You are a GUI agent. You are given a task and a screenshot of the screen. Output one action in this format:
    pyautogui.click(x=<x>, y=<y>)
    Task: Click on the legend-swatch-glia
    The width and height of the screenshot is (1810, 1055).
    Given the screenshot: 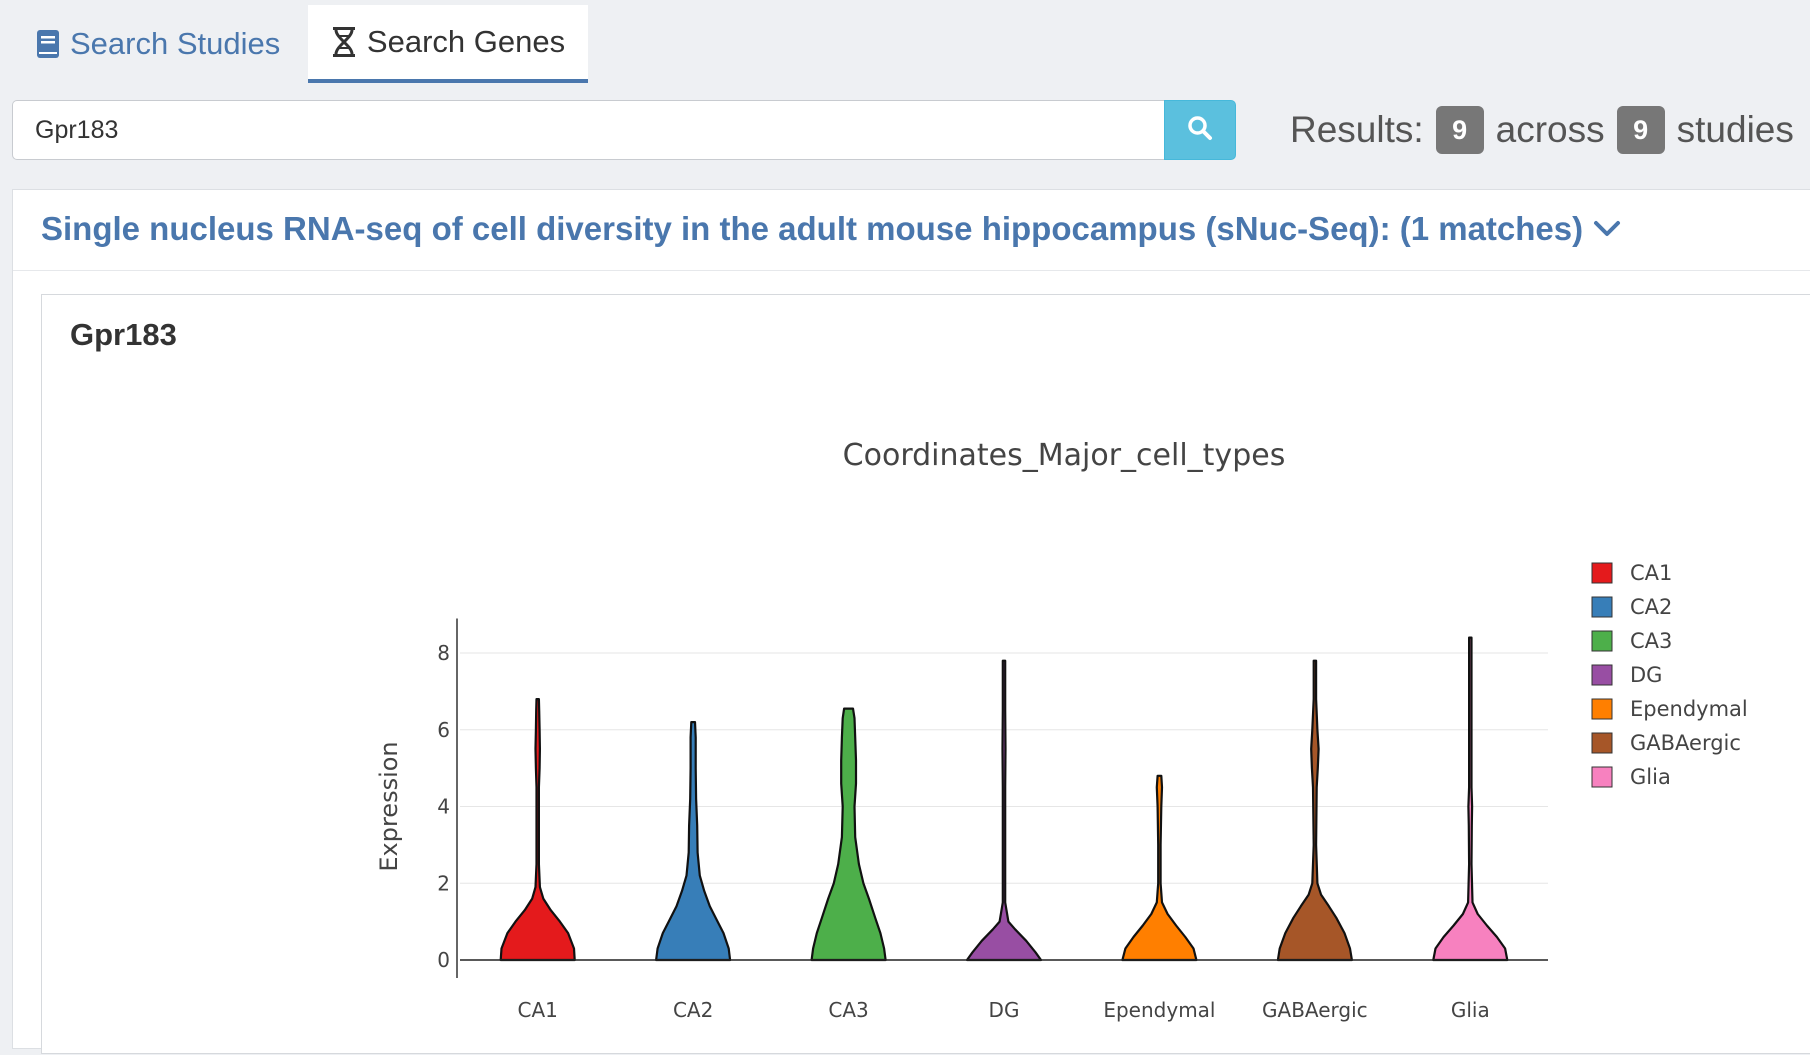 What is the action you would take?
    pyautogui.click(x=1602, y=777)
    